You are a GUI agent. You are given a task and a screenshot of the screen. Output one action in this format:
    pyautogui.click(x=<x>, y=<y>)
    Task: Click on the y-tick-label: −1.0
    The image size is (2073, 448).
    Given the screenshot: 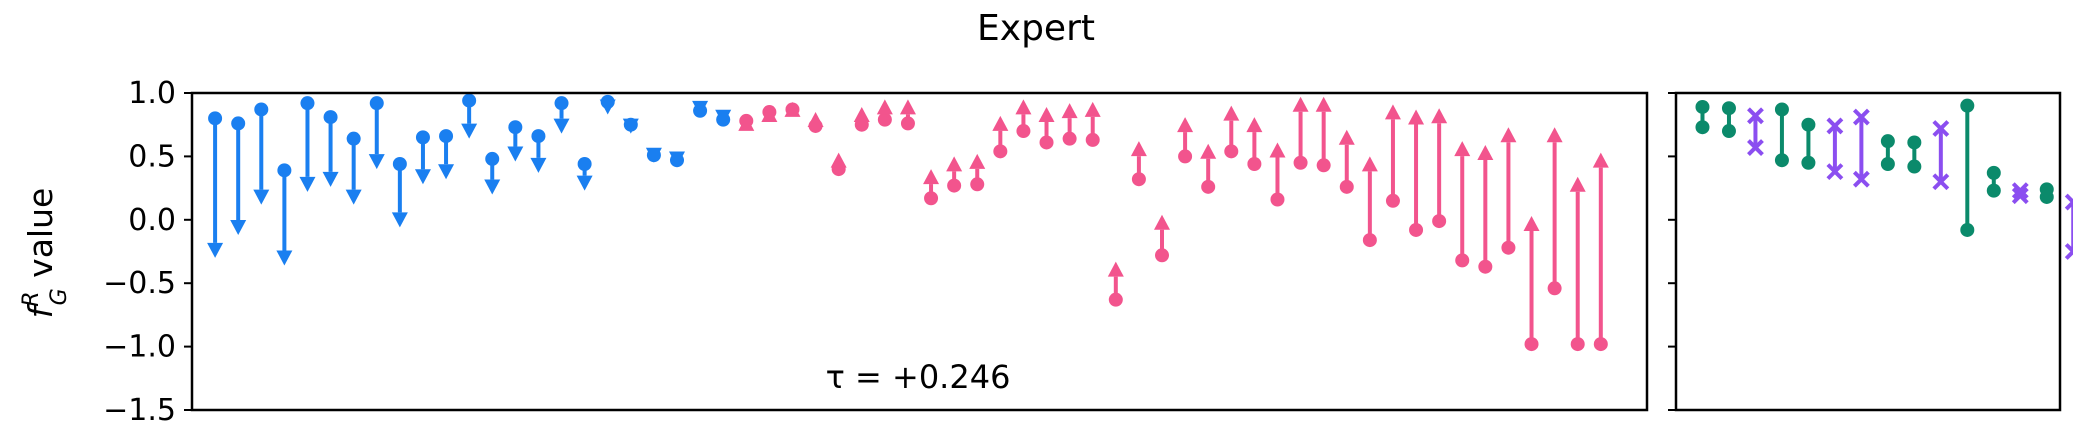 What is the action you would take?
    pyautogui.click(x=139, y=347)
    